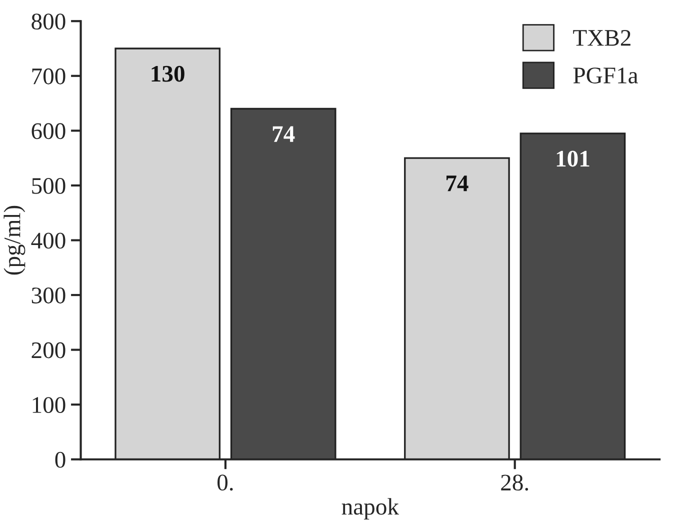  What do you see at coordinates (60, 460) in the screenshot?
I see `y-tick-label: 0` at bounding box center [60, 460].